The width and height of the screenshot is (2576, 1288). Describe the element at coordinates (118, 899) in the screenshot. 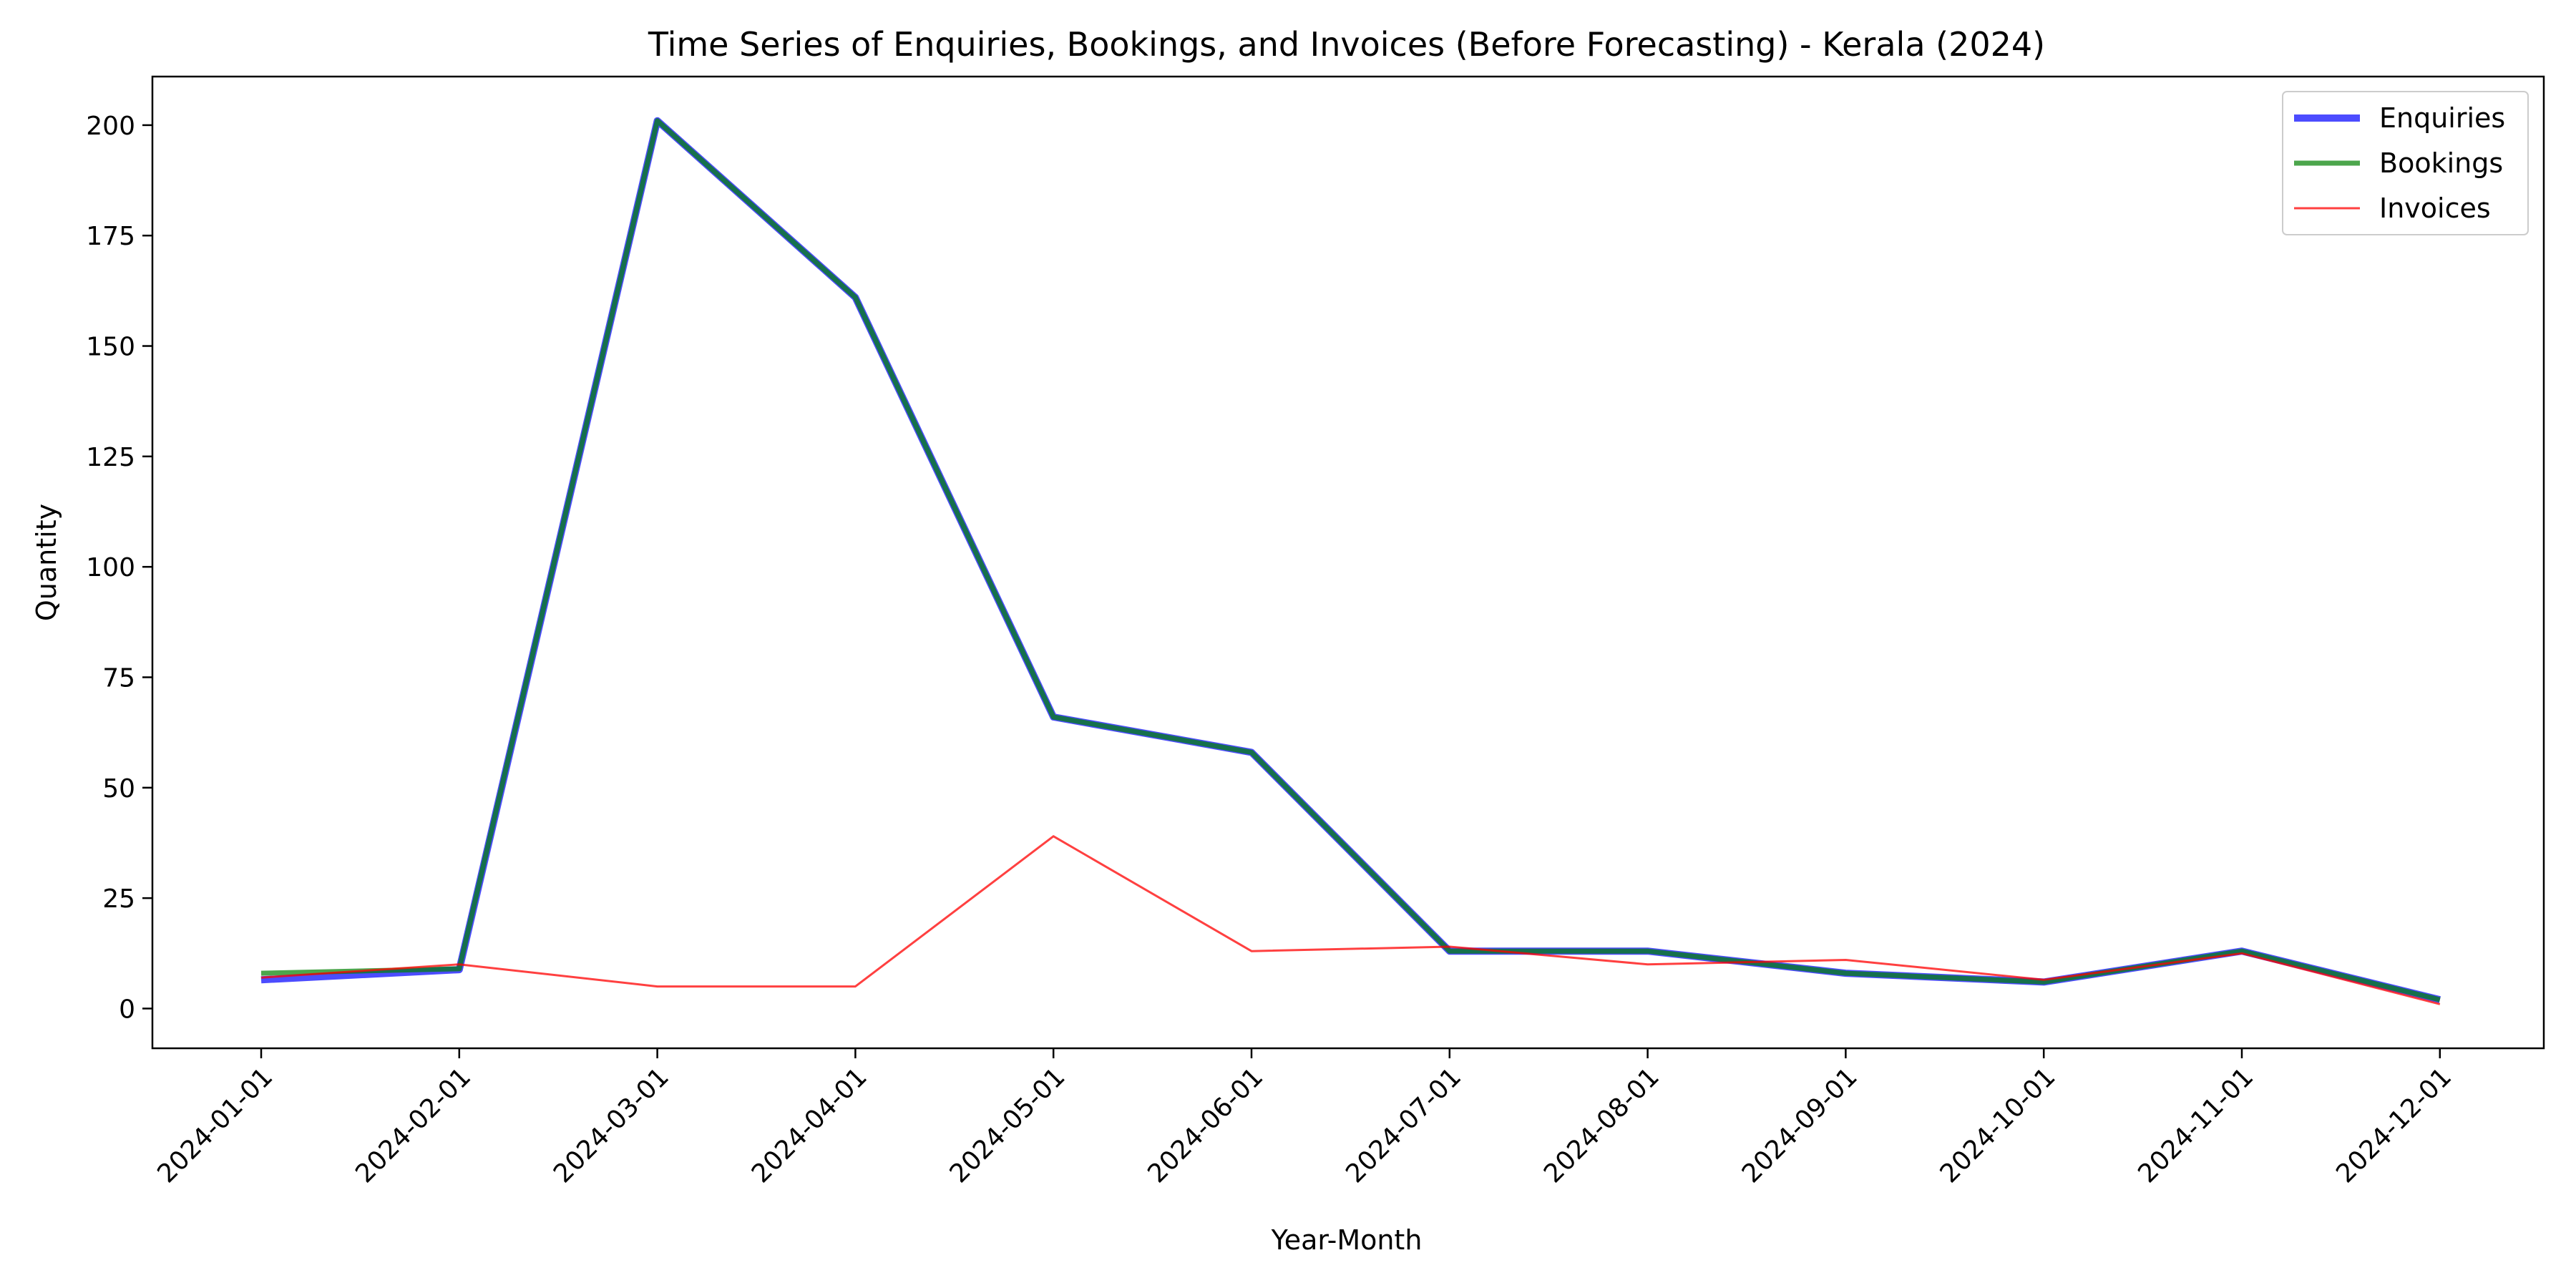

I see `y-tick-label: 25` at that location.